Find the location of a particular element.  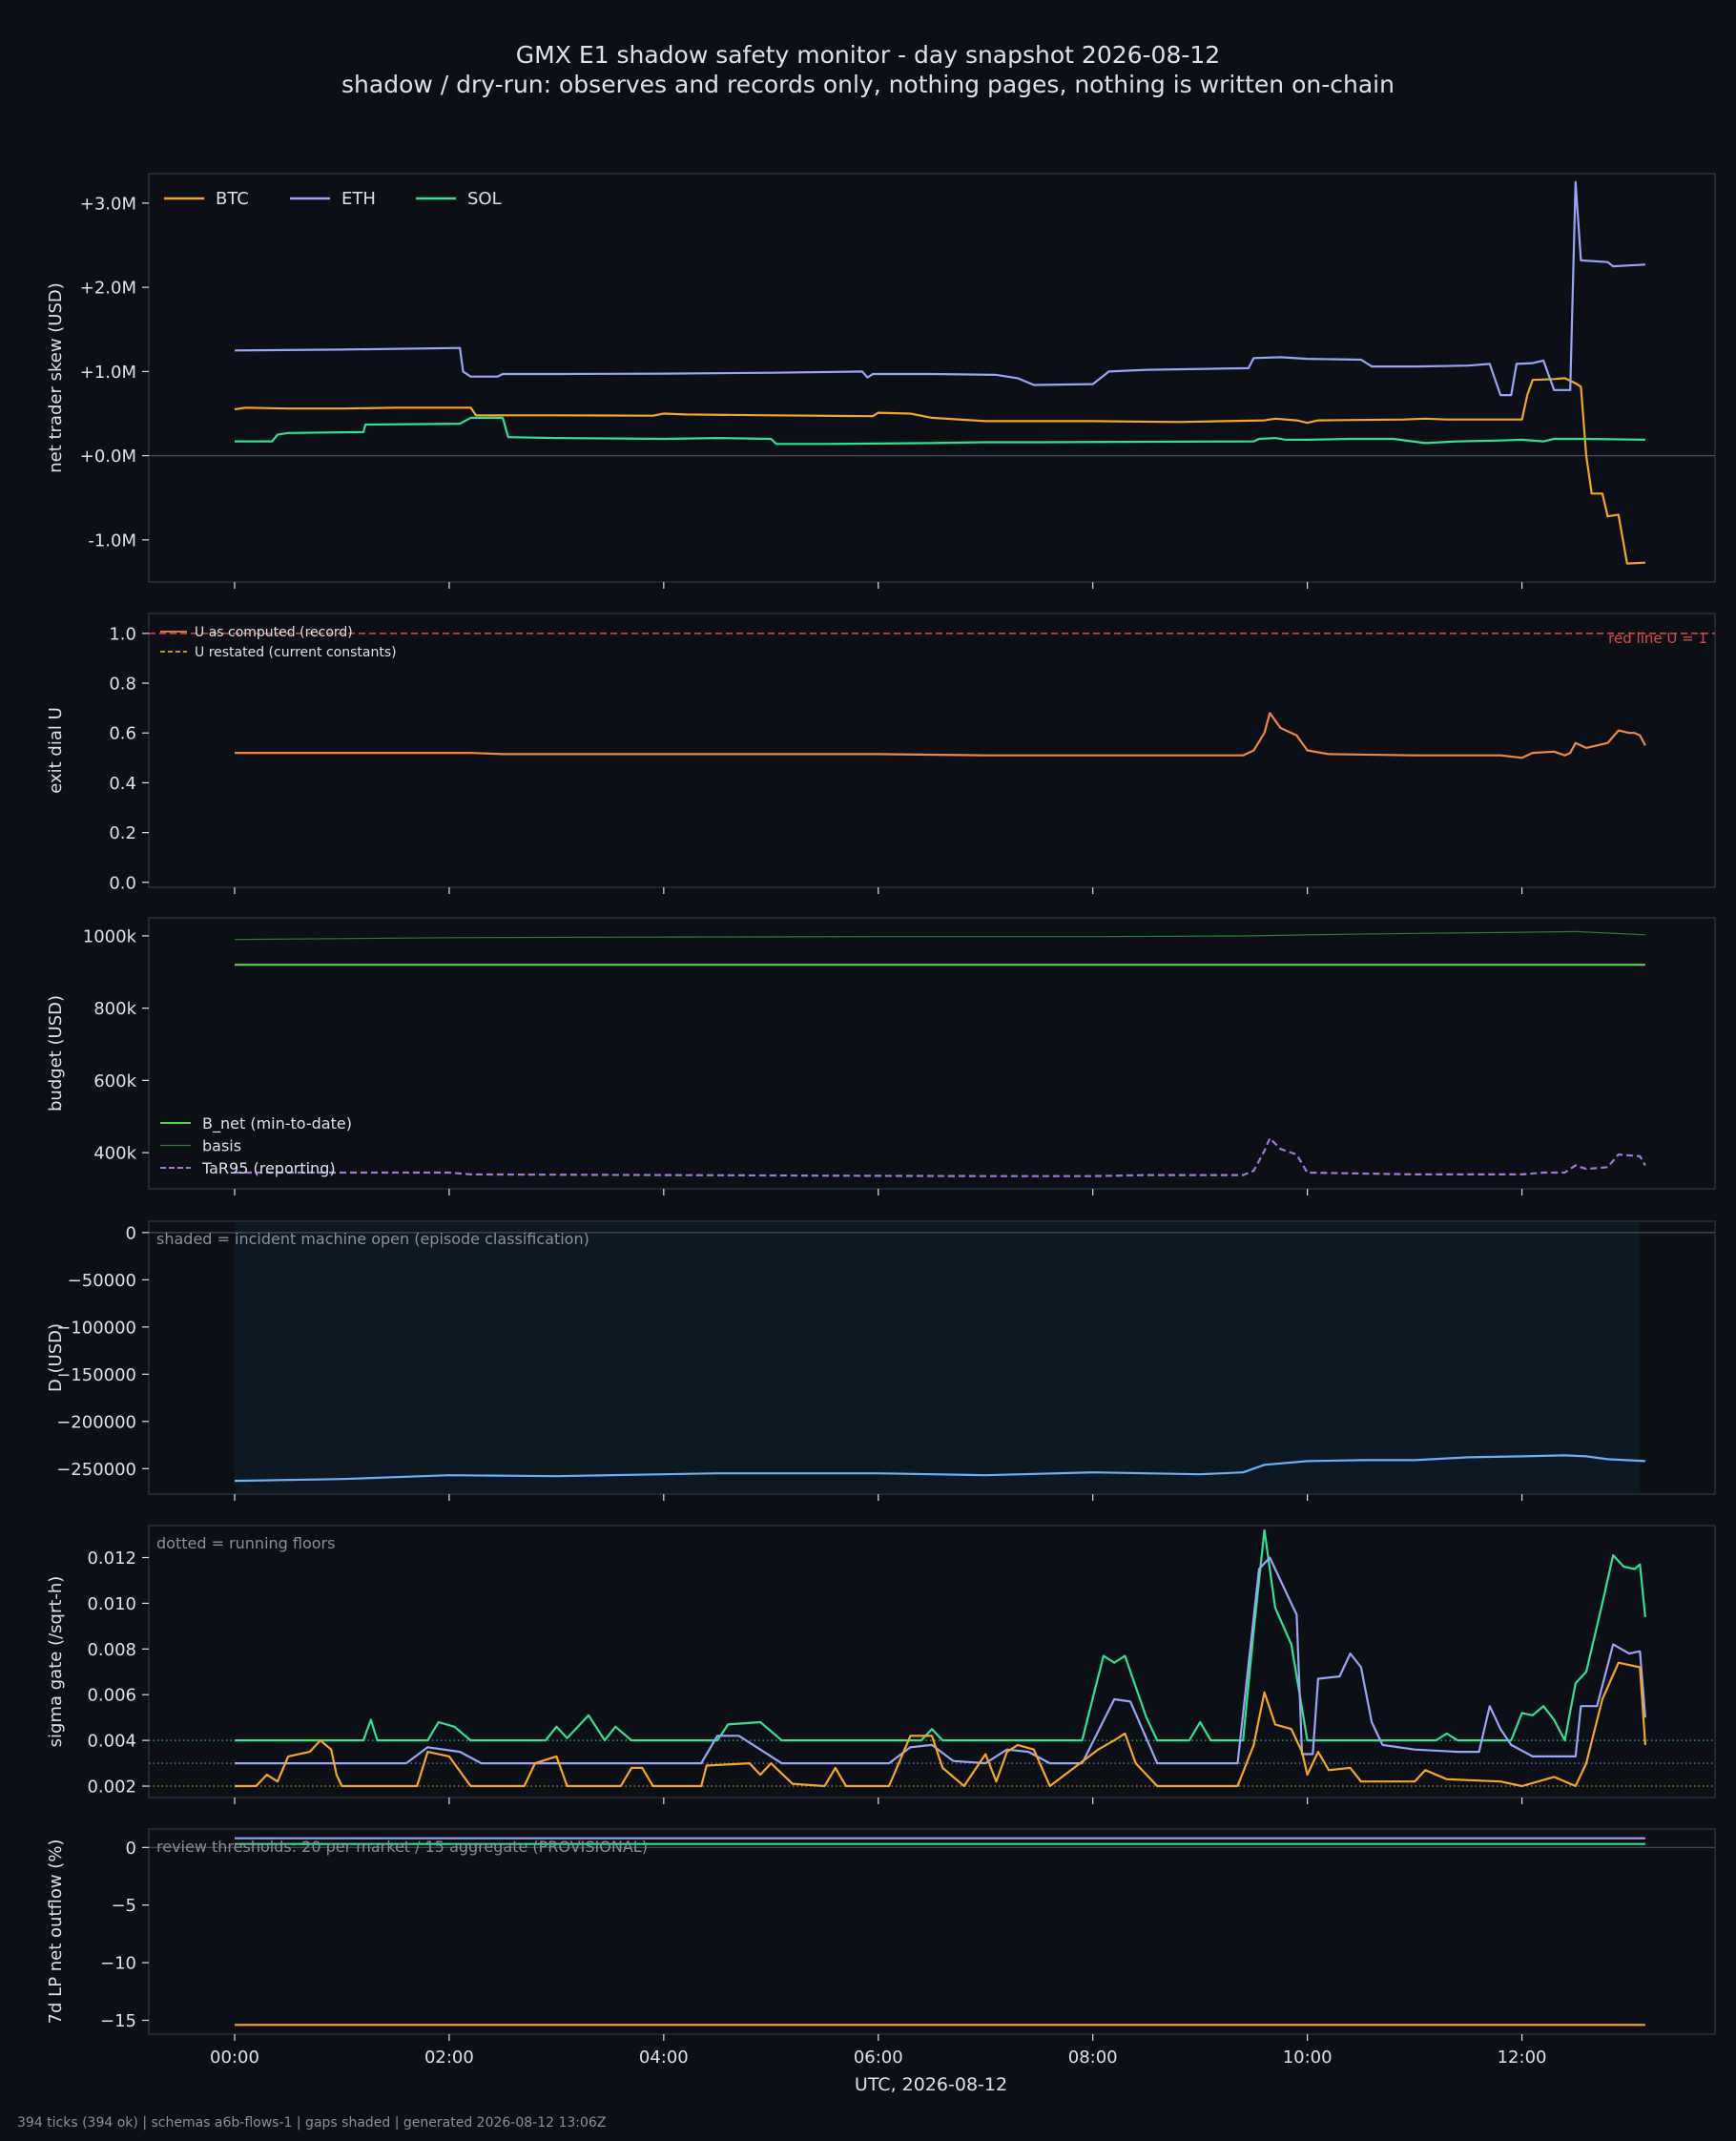

x-tick-label: 08:00 is located at coordinates (1093, 2057).